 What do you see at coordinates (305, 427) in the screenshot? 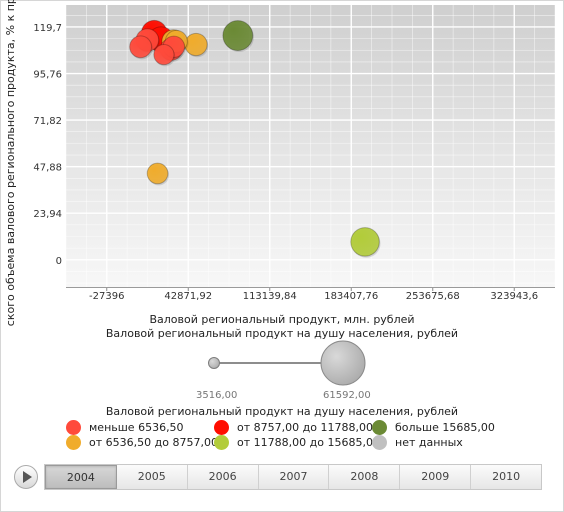
I see `legend-label: от 8757,00 до 11788,00` at bounding box center [305, 427].